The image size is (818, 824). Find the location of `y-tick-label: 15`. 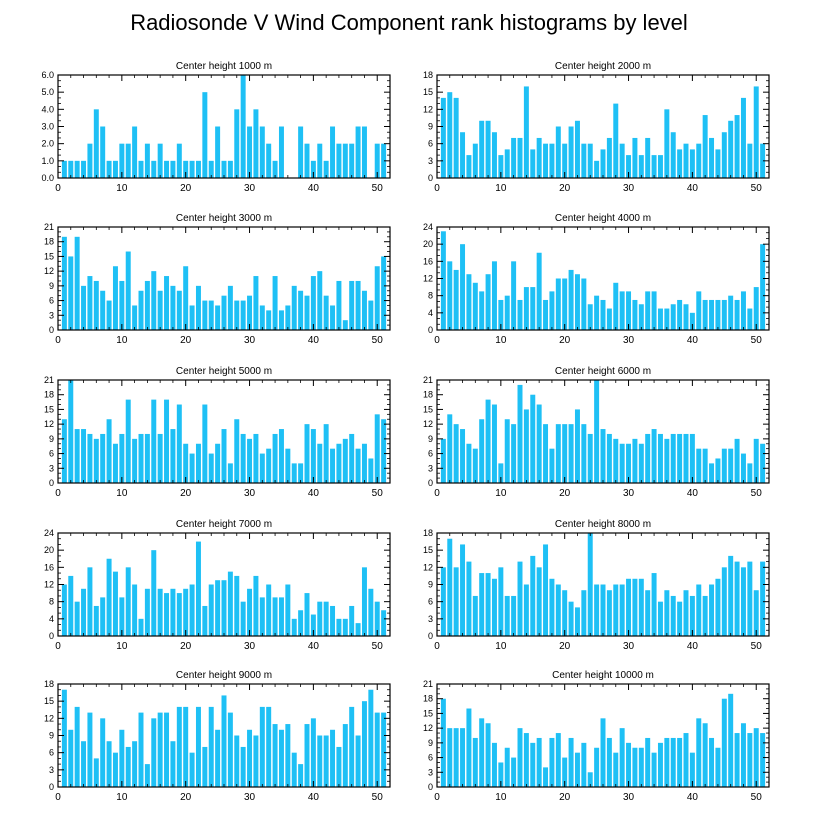

y-tick-label: 15 is located at coordinates (428, 713).